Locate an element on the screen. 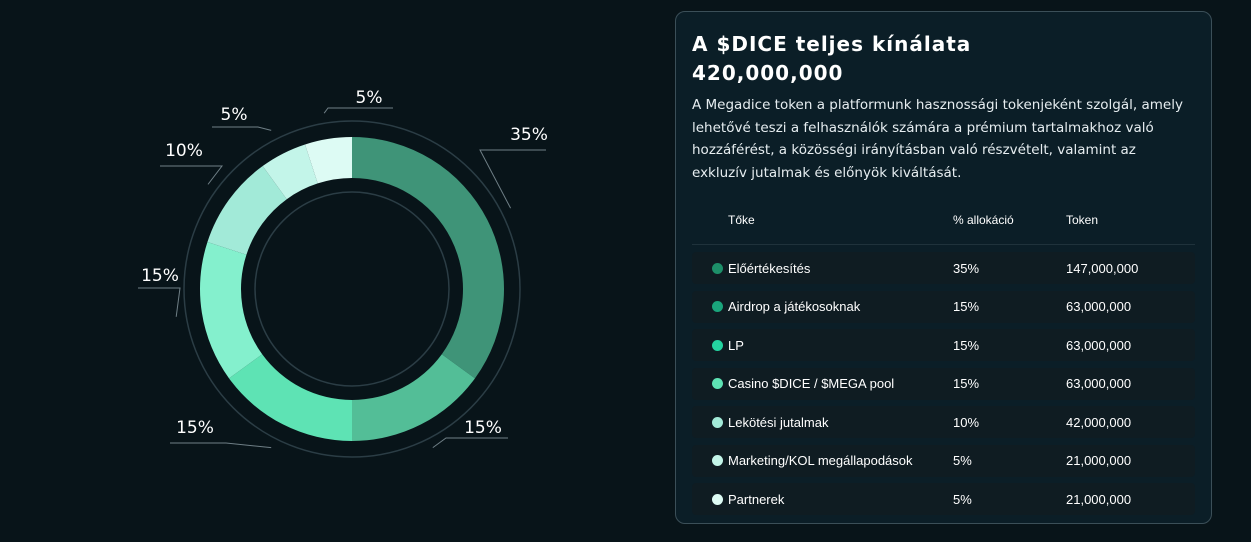 The width and height of the screenshot is (1251, 542). row-name: Casino $DICE / $MEGA pool is located at coordinates (811, 383).